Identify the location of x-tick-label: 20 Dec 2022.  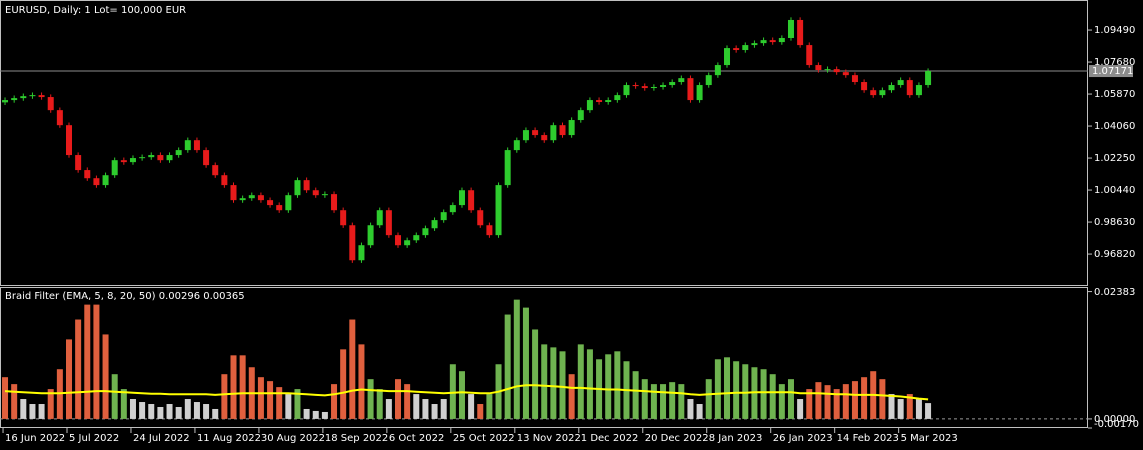
(677, 438).